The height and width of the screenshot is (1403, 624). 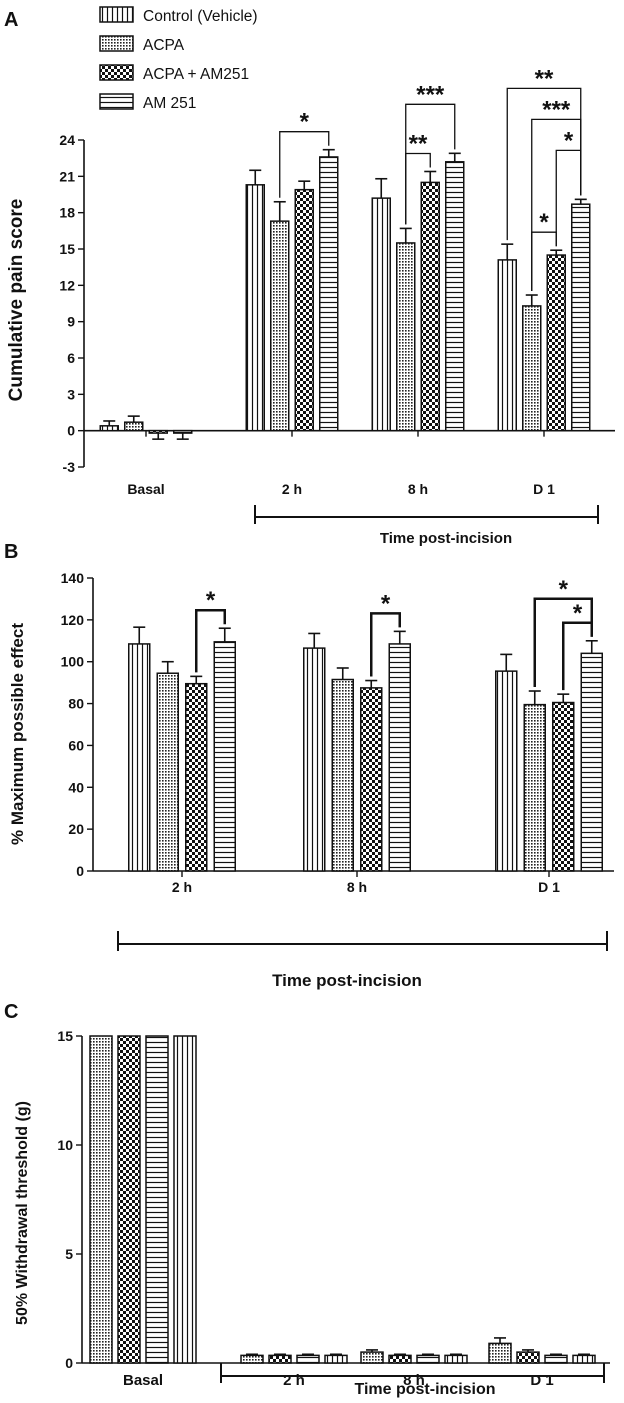 What do you see at coordinates (158, 431) in the screenshot?
I see `bar-a-acpa-am251-basal` at bounding box center [158, 431].